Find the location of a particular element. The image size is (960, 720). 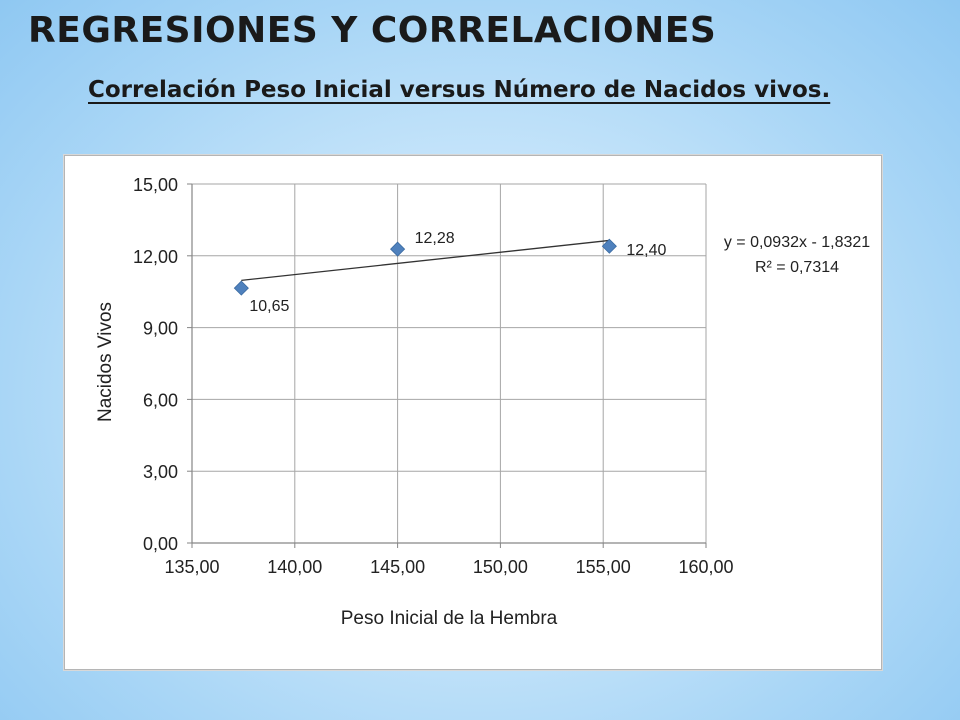

data-label: 12,28 is located at coordinates (435, 238).